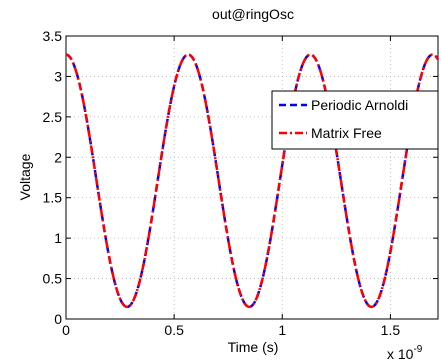 This screenshot has height=364, width=441. I want to click on y-axis-label: Voltage, so click(25, 176).